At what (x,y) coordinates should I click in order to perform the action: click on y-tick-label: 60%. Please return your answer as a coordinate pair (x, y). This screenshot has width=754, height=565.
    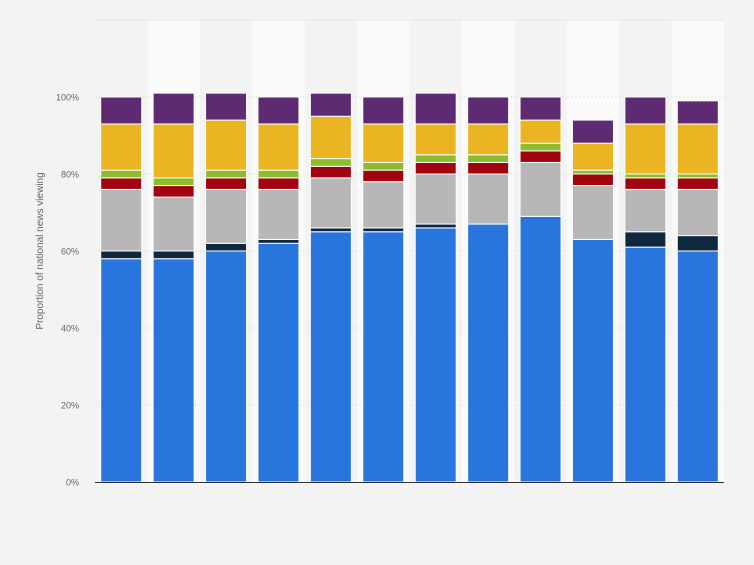
    Looking at the image, I should click on (70, 252).